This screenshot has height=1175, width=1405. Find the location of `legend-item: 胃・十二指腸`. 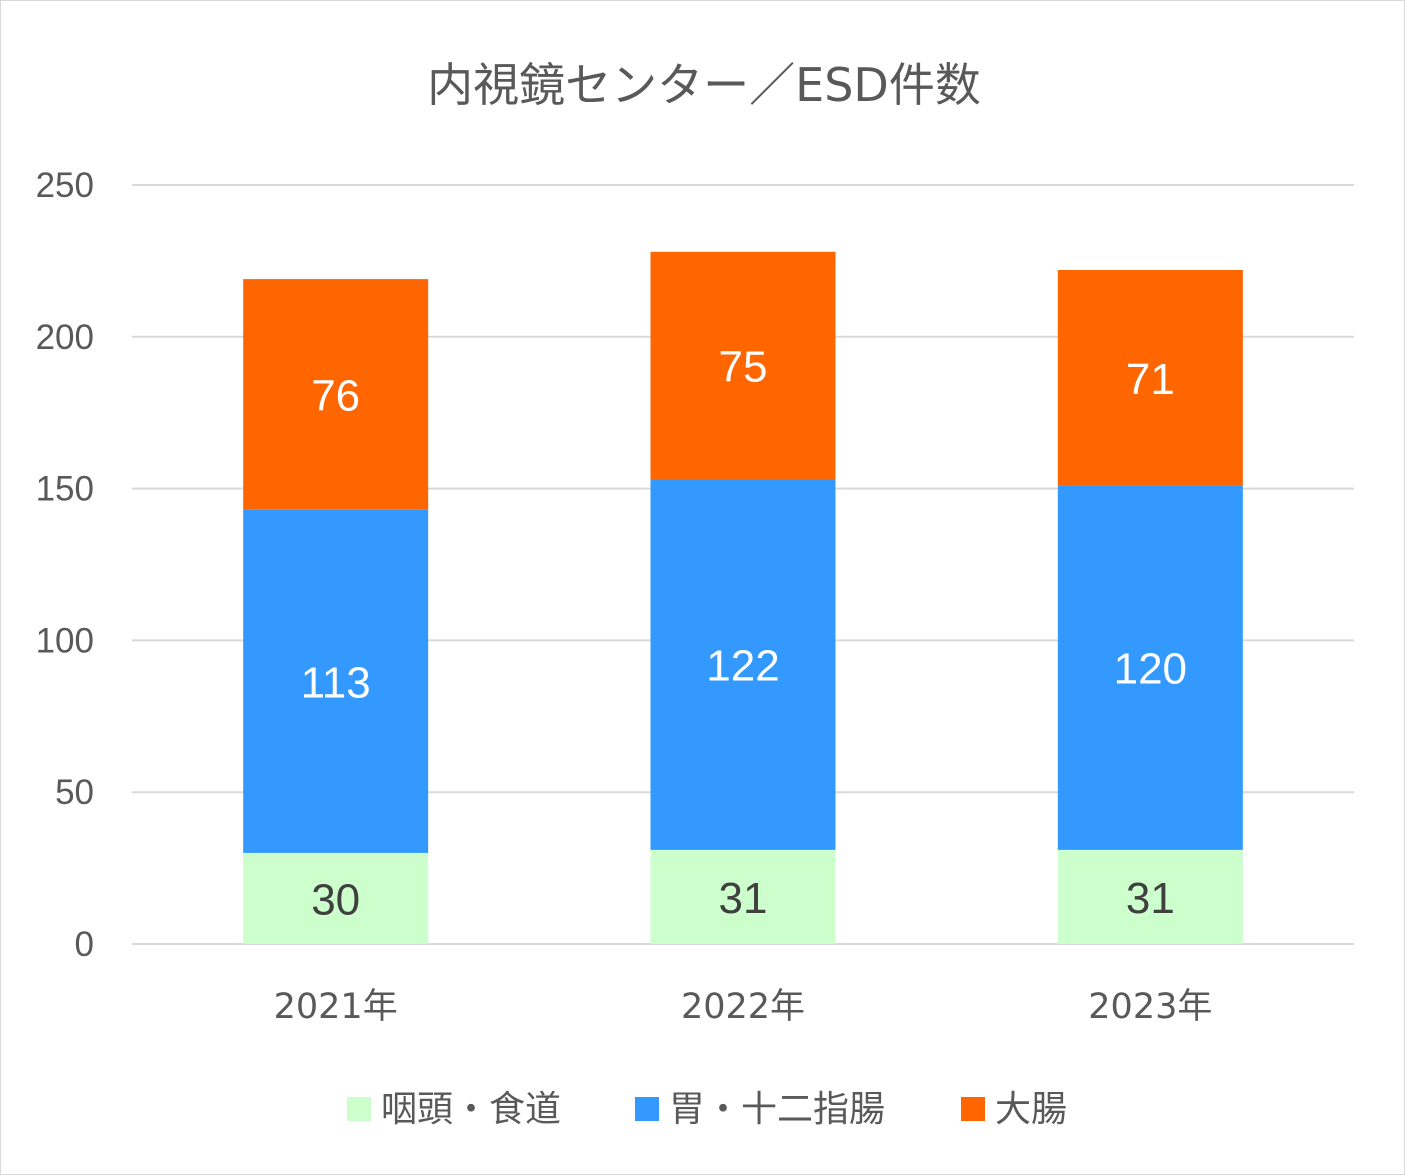

legend-item: 胃・十二指腸 is located at coordinates (760, 1109).